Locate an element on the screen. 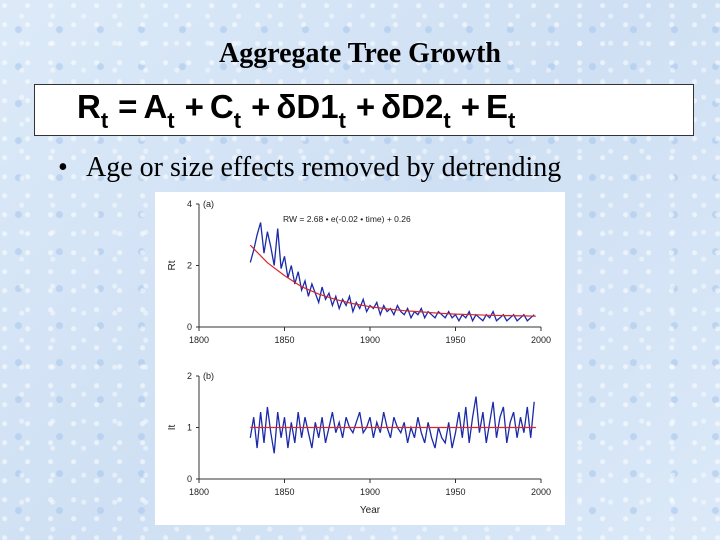 The height and width of the screenshot is (540, 720). fit-curve-series is located at coordinates (392, 280).